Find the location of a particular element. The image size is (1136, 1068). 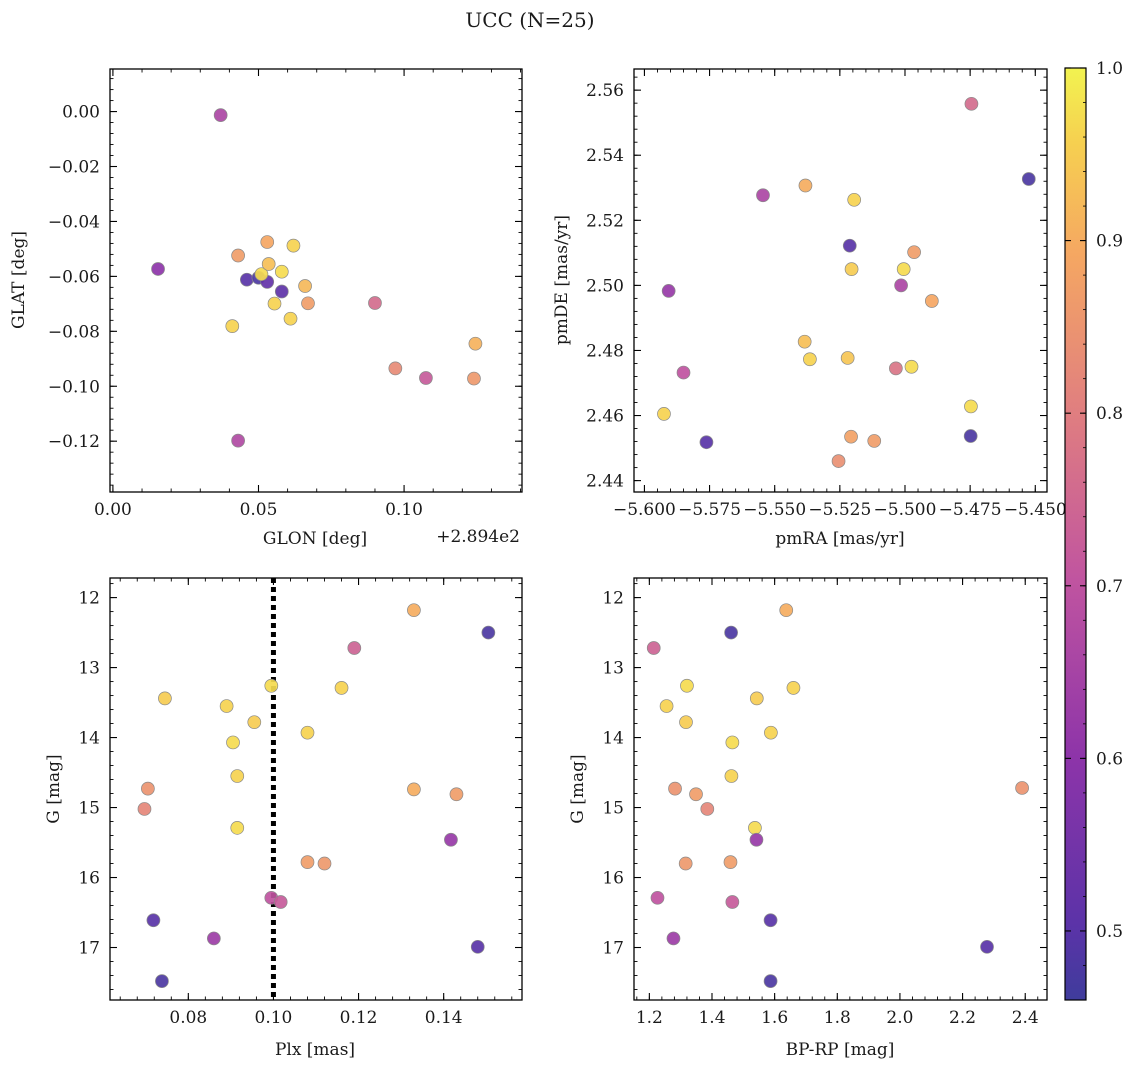

plx-g-xtick-label: 0.14 is located at coordinates (444, 1018).